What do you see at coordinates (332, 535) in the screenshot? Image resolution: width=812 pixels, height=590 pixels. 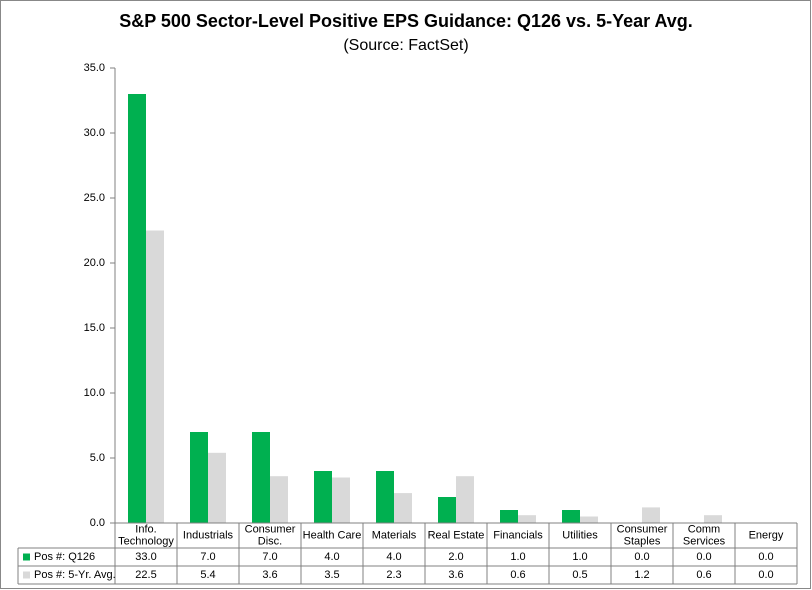 I see `x-tick-label: Health Care` at bounding box center [332, 535].